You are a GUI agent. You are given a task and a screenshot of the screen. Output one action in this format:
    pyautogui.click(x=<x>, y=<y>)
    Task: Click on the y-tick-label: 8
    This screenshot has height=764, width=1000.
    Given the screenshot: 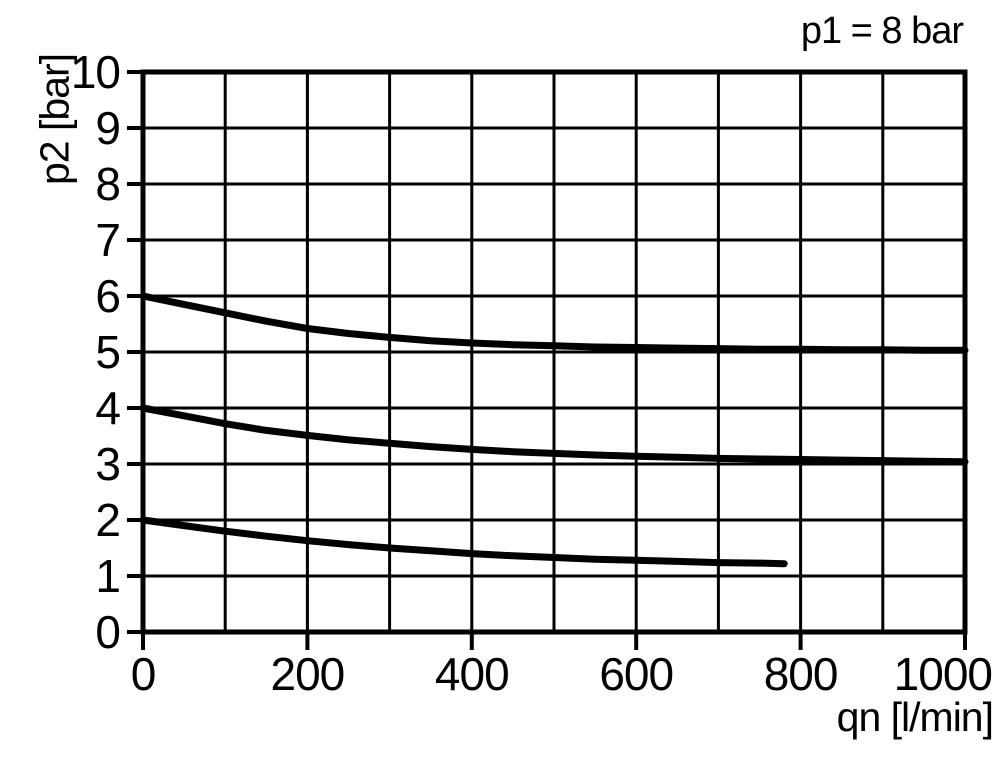 What is the action you would take?
    pyautogui.click(x=107, y=184)
    